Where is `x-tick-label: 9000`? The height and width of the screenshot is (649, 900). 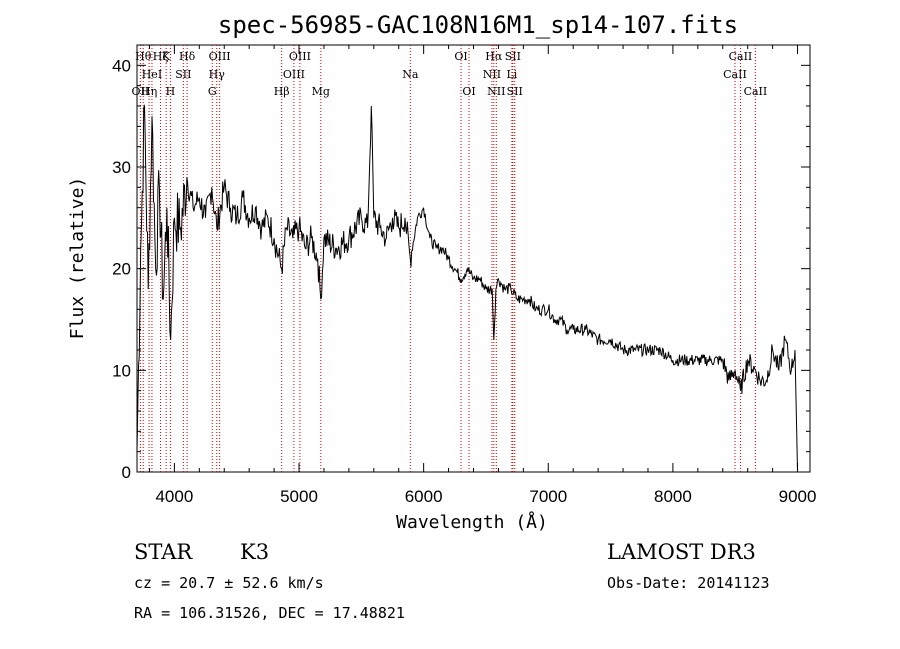
x-tick-label: 9000 is located at coordinates (798, 496).